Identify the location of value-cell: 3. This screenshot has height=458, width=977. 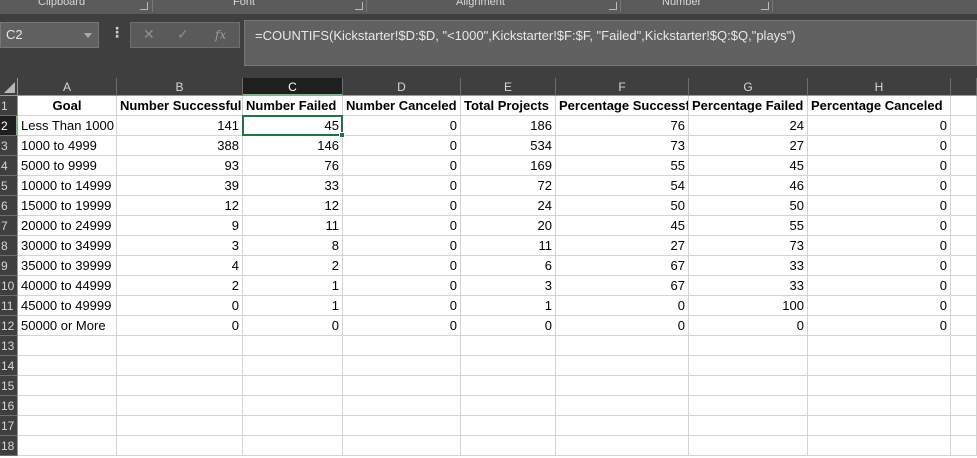
(180, 246).